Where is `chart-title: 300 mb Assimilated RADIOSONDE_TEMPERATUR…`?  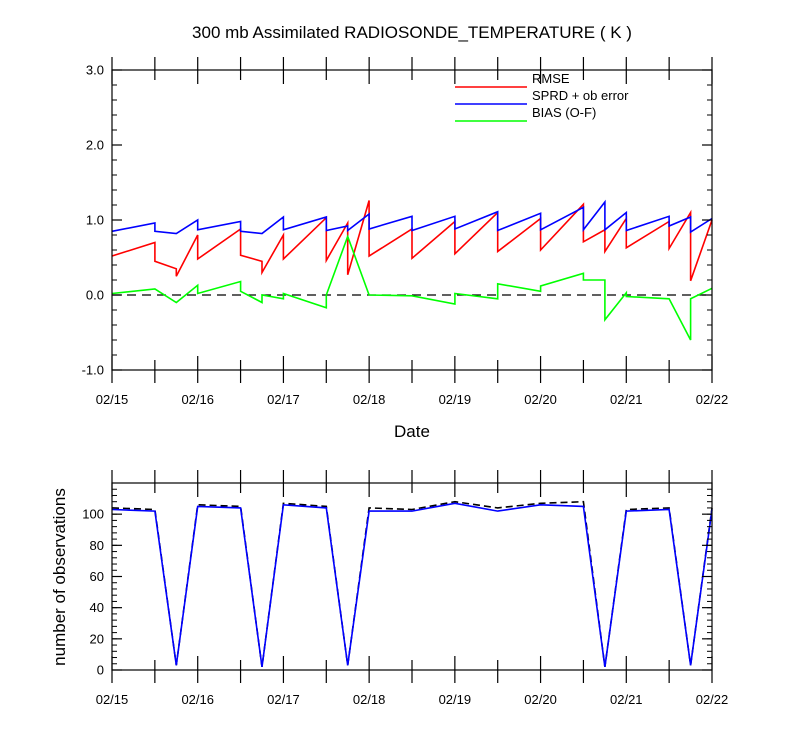
chart-title: 300 mb Assimilated RADIOSONDE_TEMPERATUR… is located at coordinates (412, 32).